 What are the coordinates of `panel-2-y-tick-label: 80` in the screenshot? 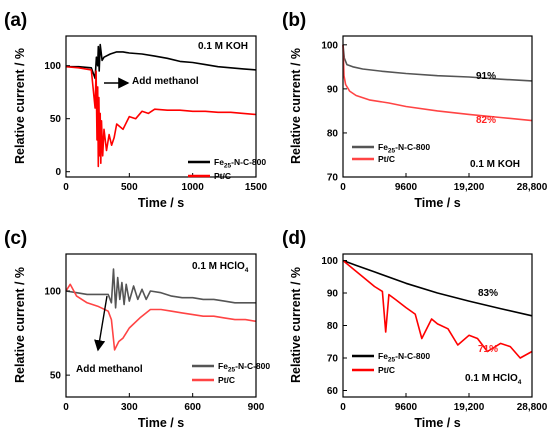 It's located at (333, 133).